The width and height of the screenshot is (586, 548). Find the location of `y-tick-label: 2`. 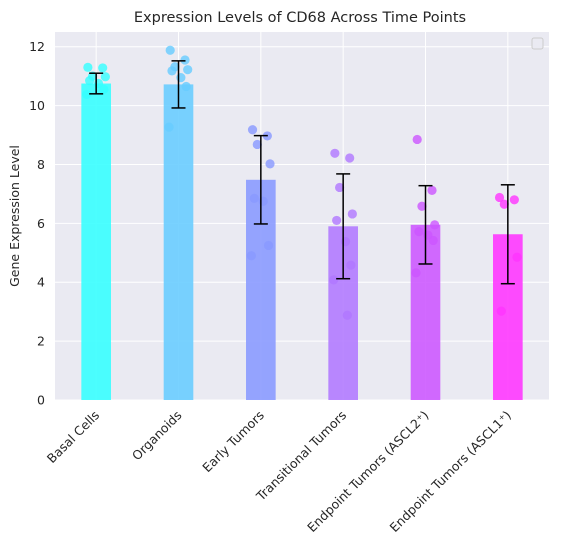

y-tick-label: 2 is located at coordinates (41, 341).